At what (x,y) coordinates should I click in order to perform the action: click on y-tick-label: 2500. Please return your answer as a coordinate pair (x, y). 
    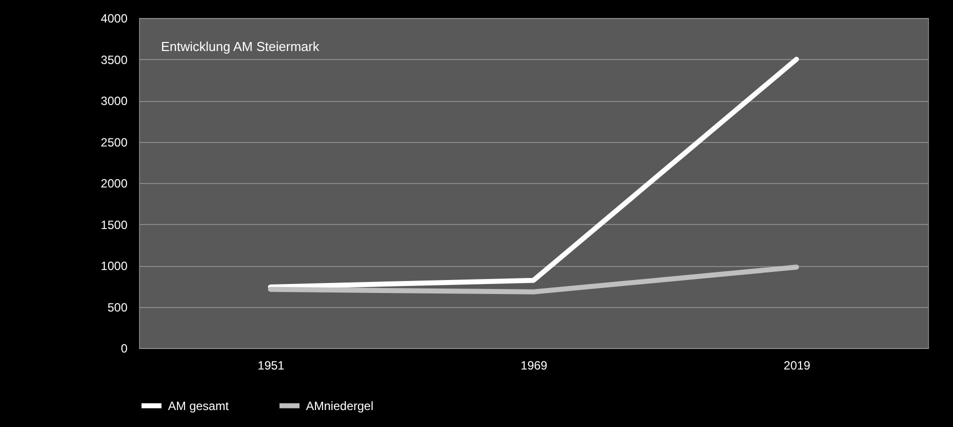
    Looking at the image, I should click on (114, 142).